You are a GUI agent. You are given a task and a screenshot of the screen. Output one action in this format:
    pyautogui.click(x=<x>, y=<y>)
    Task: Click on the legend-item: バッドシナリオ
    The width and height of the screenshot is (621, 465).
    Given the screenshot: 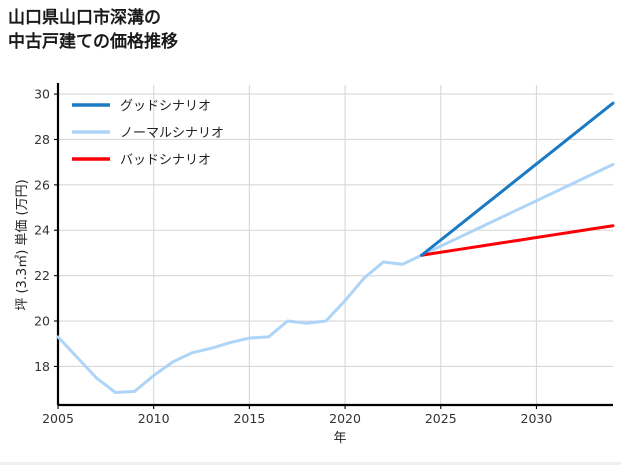 What is the action you would take?
    pyautogui.click(x=141, y=160)
    